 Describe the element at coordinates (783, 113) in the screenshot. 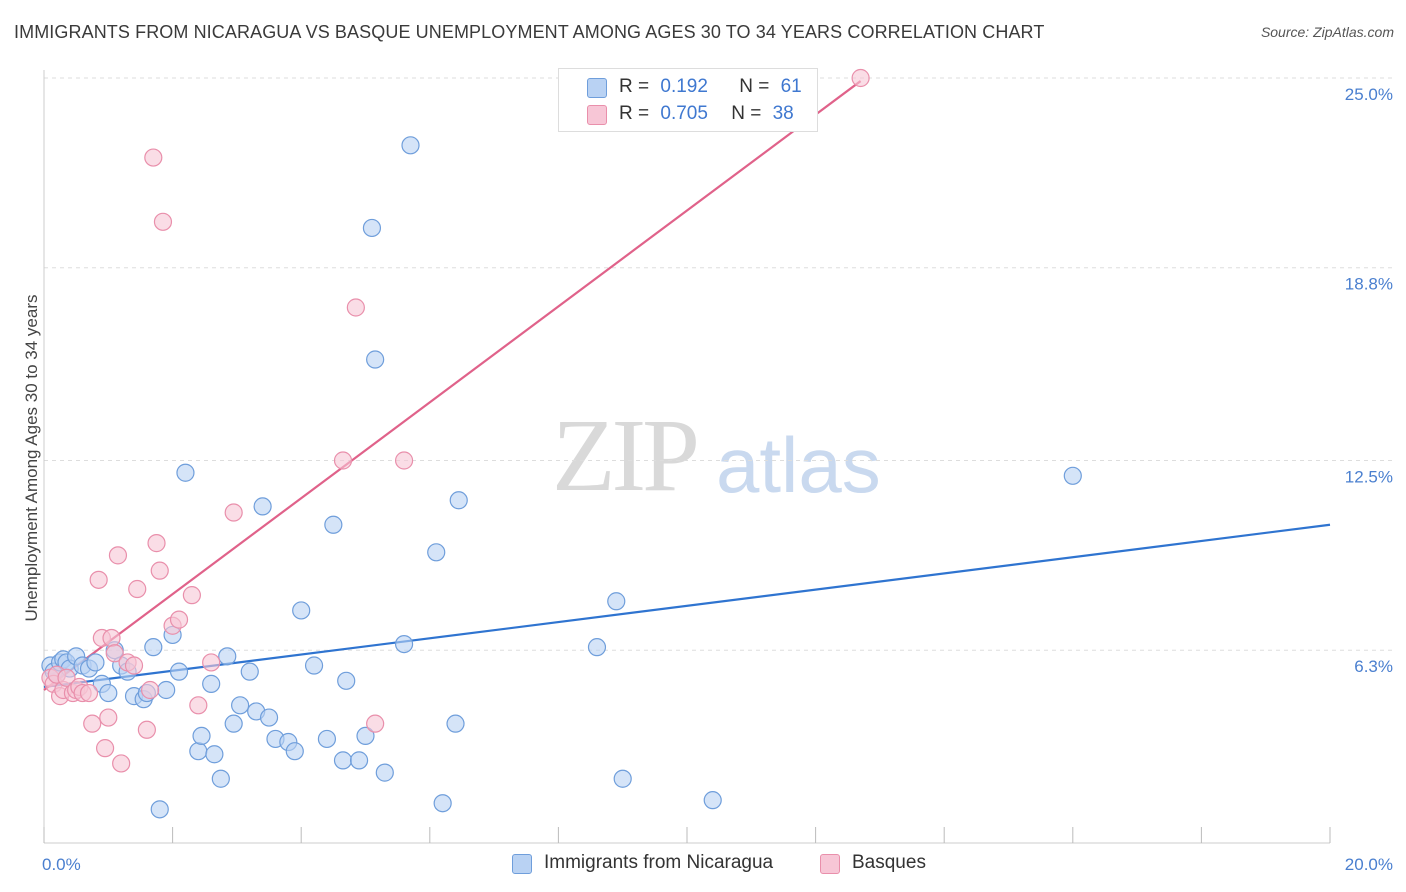

I see `n-value: 38` at that location.